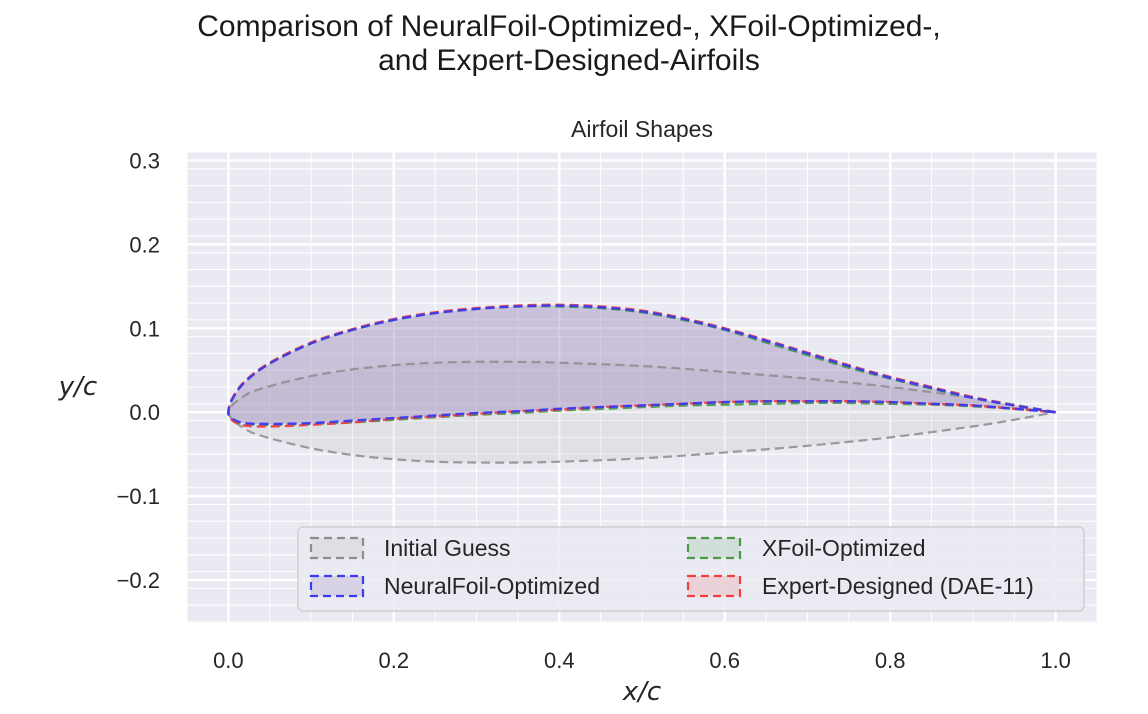 The height and width of the screenshot is (714, 1148). Describe the element at coordinates (844, 548) in the screenshot. I see `legend-label-xfoil: XFoil-Optimized` at that location.